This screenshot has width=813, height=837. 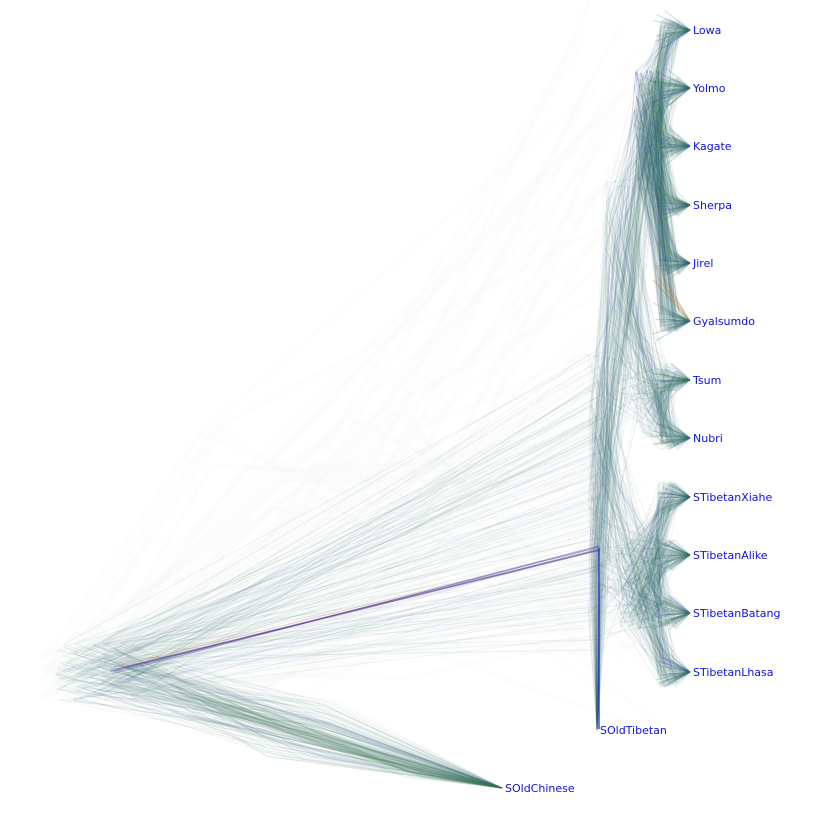 I want to click on taxon-label-sherpa: Sherpa, so click(x=712, y=205).